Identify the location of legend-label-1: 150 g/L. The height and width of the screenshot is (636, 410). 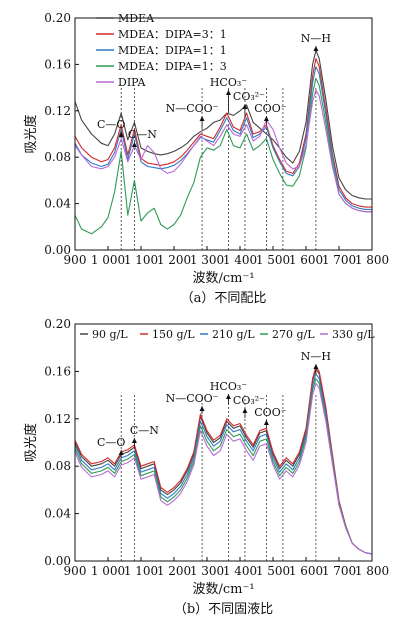
(173, 334).